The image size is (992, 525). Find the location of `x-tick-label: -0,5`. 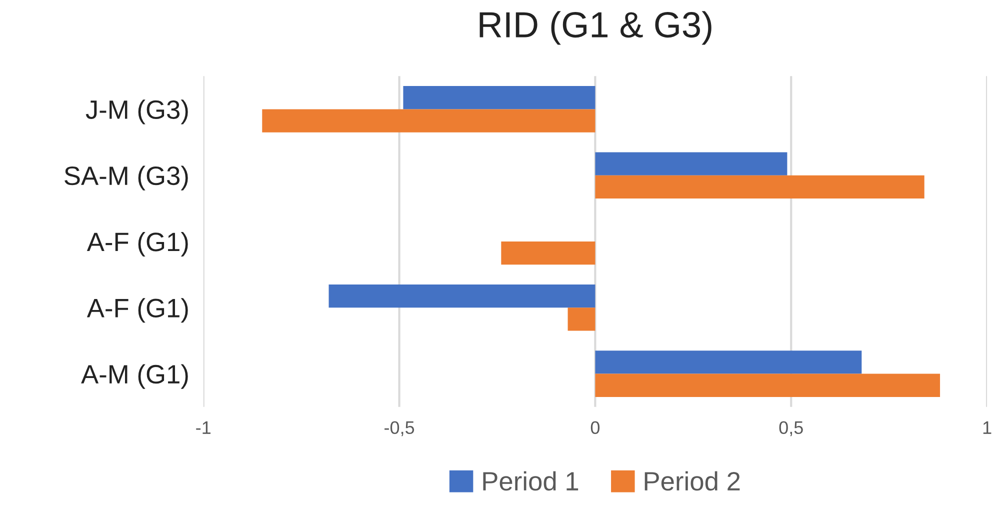

x-tick-label: -0,5 is located at coordinates (399, 428).